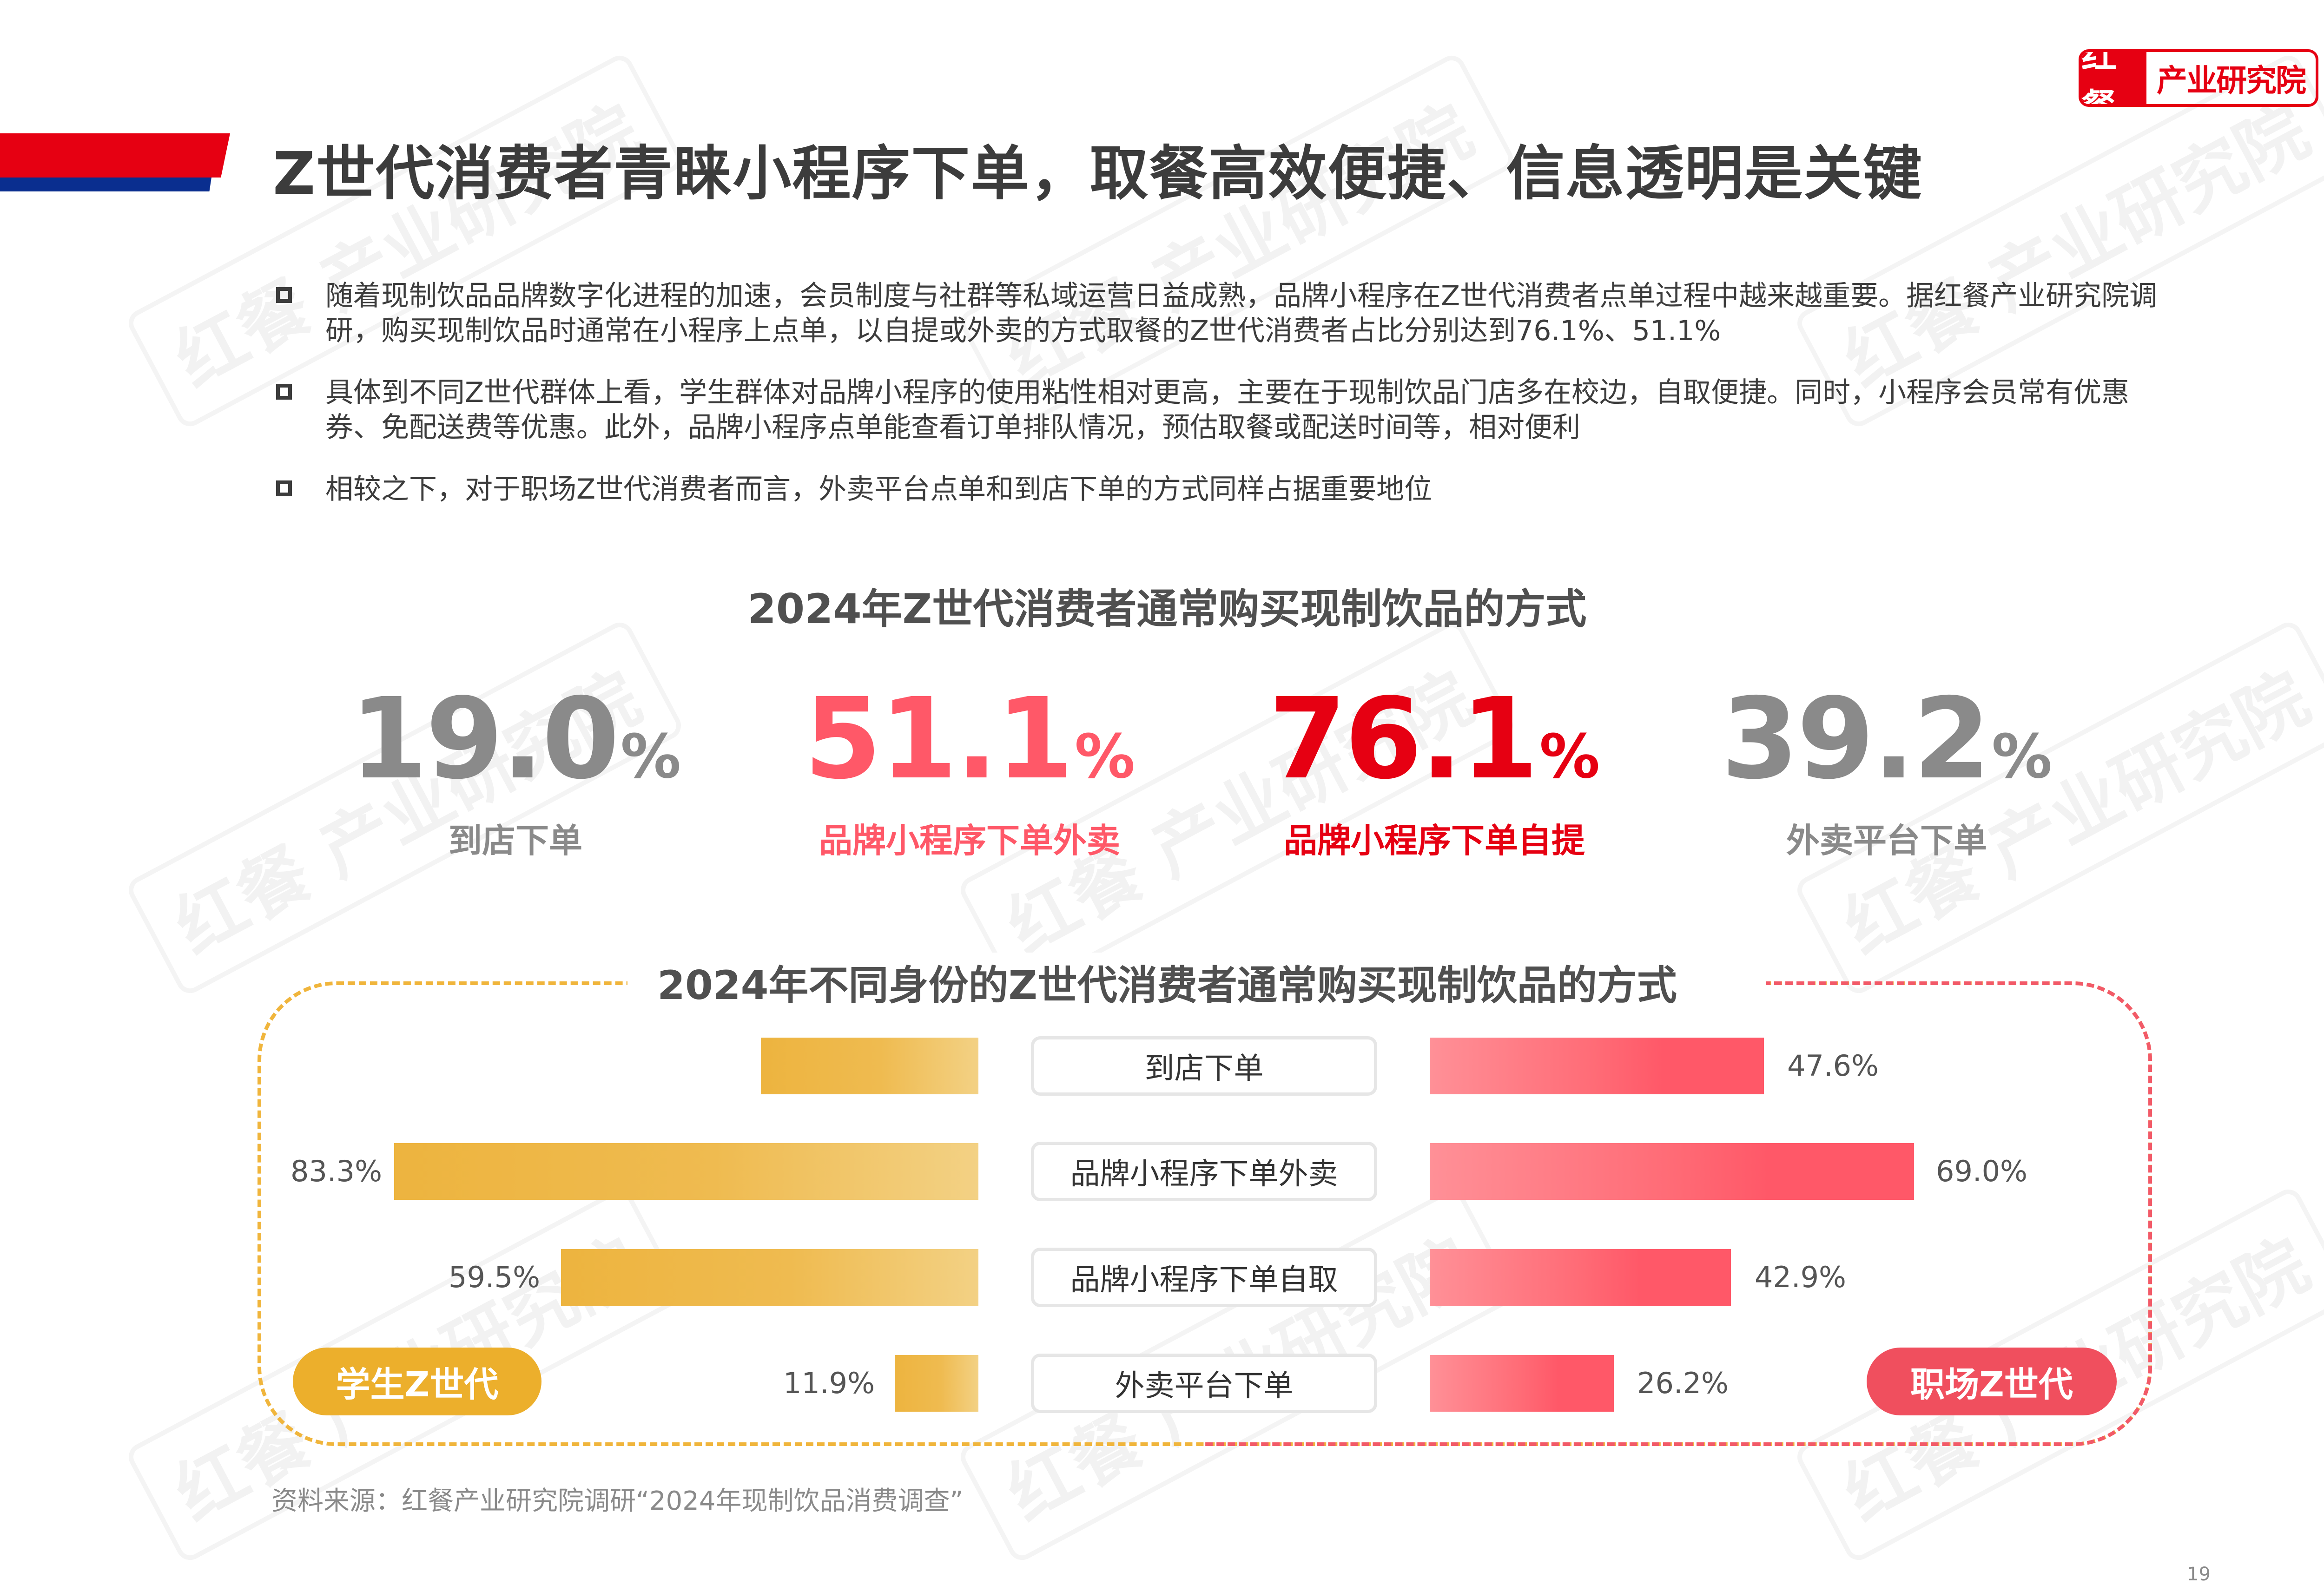 This screenshot has width=2324, height=1585. I want to click on worker-value: 47.6%, so click(1833, 1066).